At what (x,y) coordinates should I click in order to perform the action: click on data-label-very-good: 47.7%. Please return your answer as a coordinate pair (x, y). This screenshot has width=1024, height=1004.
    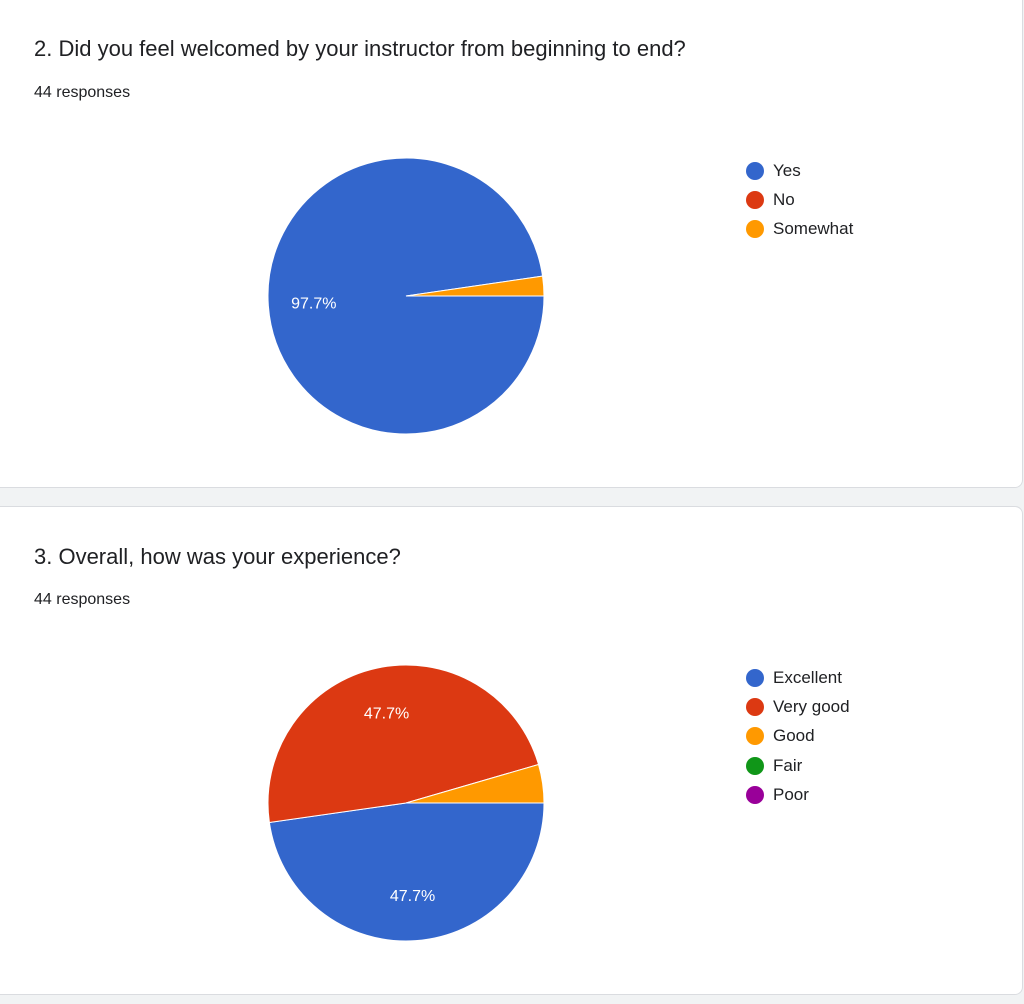
    Looking at the image, I should click on (386, 714).